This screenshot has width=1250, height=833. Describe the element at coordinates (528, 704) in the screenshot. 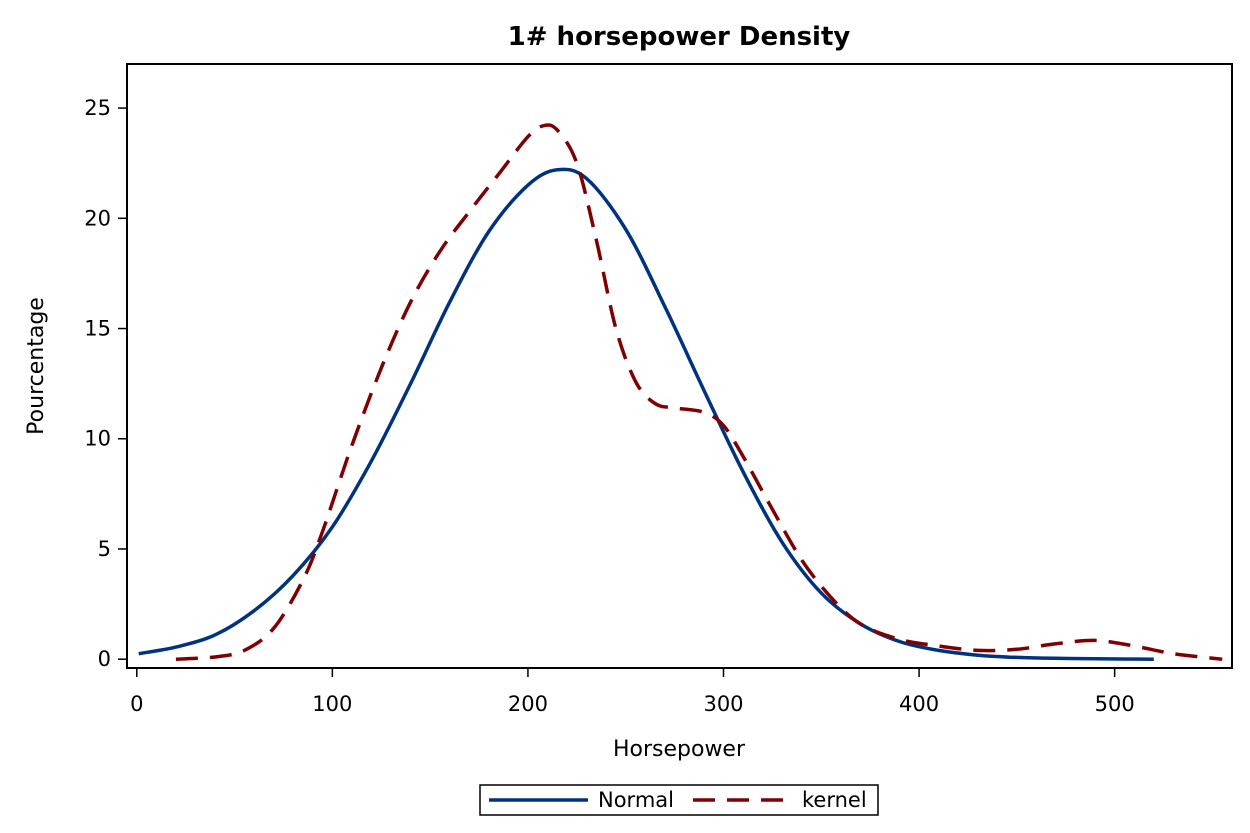

I see `x-tick-label: 200` at that location.